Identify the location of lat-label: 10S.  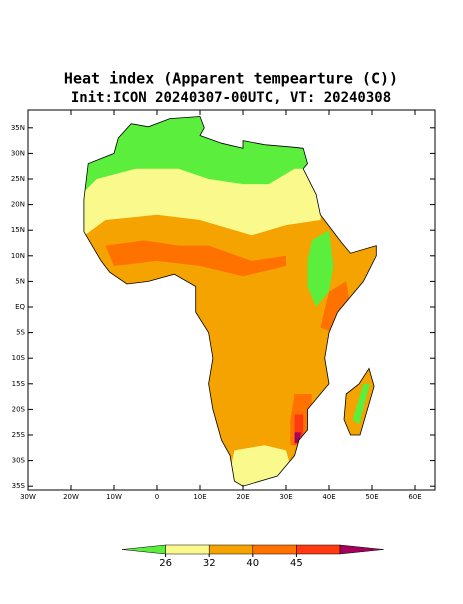
(19, 358).